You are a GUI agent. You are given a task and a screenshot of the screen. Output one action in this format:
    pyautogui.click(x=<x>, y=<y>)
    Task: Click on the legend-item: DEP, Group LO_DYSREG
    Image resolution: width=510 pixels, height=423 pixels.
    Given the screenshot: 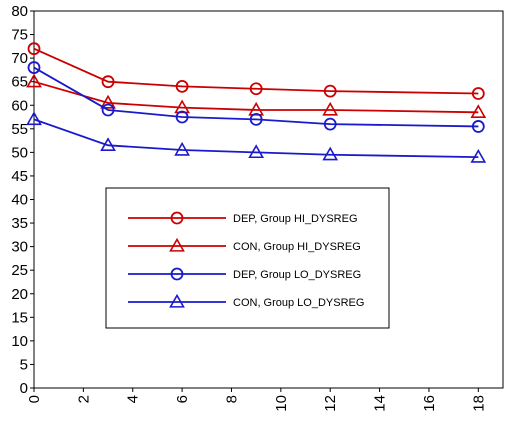 What is the action you would take?
    pyautogui.click(x=244, y=274)
    